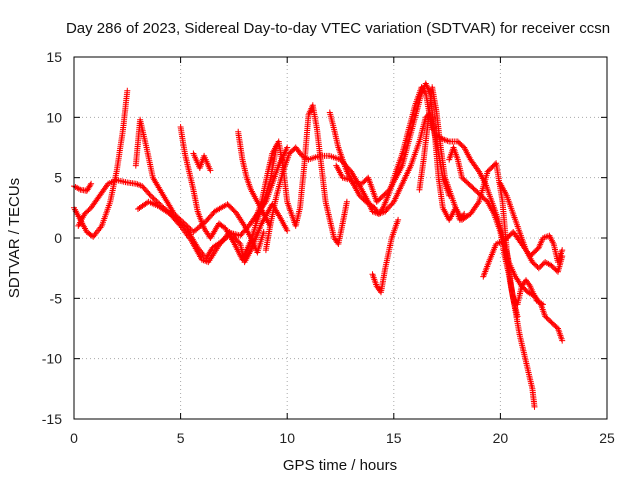 This screenshot has height=480, width=640. What do you see at coordinates (58, 178) in the screenshot?
I see `y-tick-label: 5` at bounding box center [58, 178].